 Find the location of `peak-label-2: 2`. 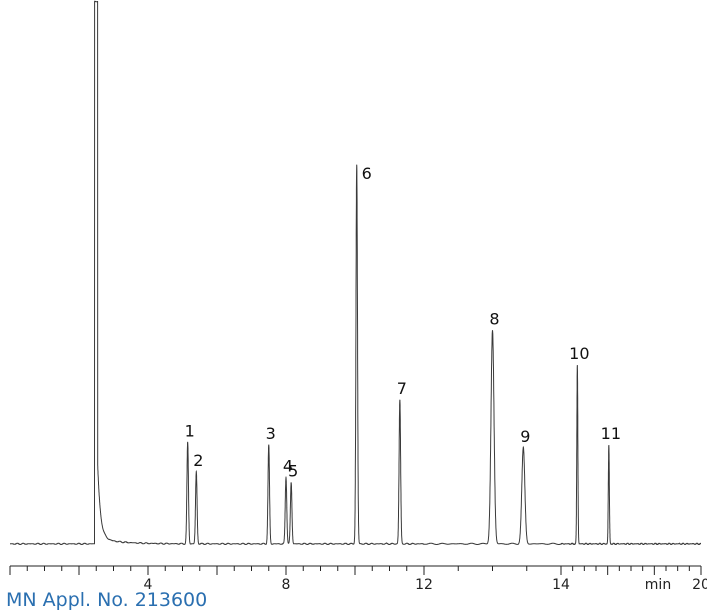

peak-label-2: 2 is located at coordinates (198, 460).